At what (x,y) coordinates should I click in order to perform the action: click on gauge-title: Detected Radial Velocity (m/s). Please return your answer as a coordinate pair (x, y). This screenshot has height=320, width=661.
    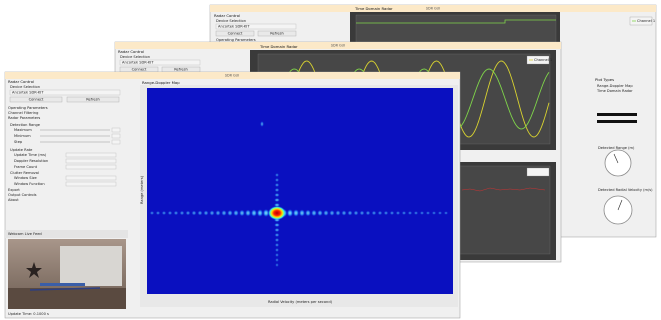
    Looking at the image, I should click on (625, 190).